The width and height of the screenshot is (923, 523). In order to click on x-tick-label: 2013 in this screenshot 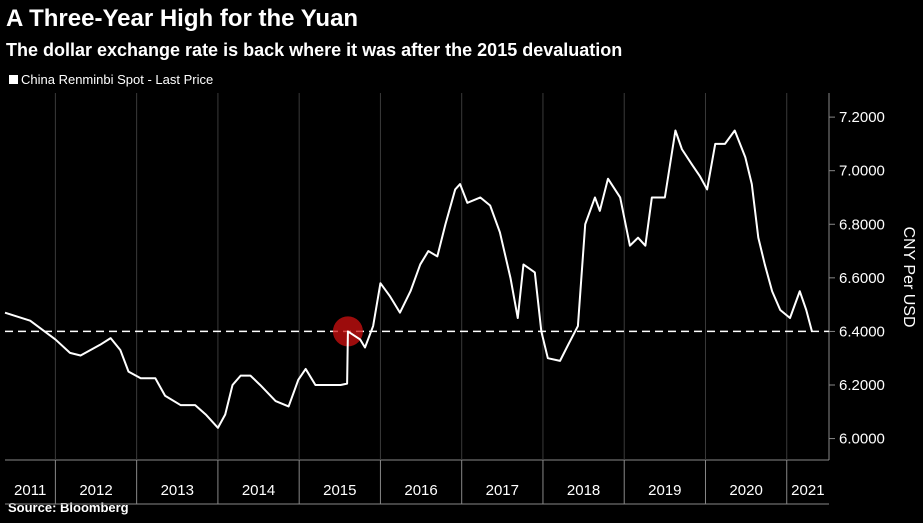, I will do `click(177, 490)`.